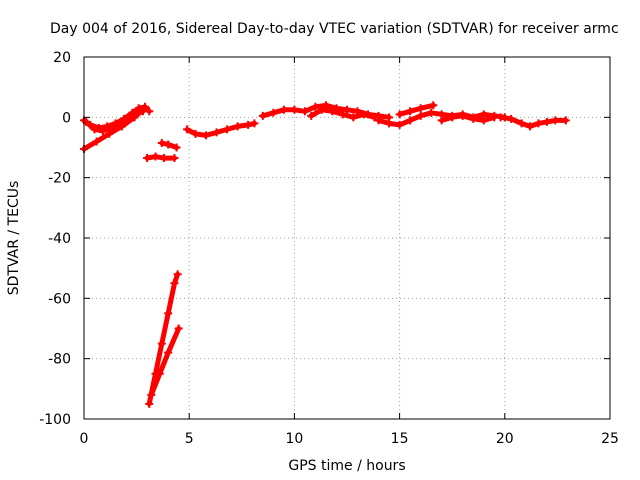 The image size is (640, 480). I want to click on x-tick-label: 0, so click(84, 439).